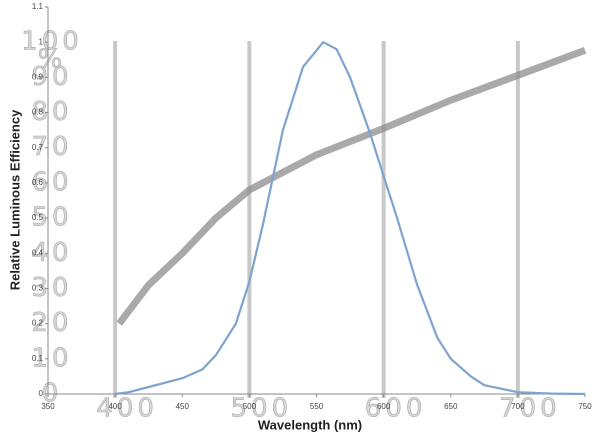 This screenshot has width=600, height=439. What do you see at coordinates (52, 42) in the screenshot?
I see `overlay-y-label: 100` at bounding box center [52, 42].